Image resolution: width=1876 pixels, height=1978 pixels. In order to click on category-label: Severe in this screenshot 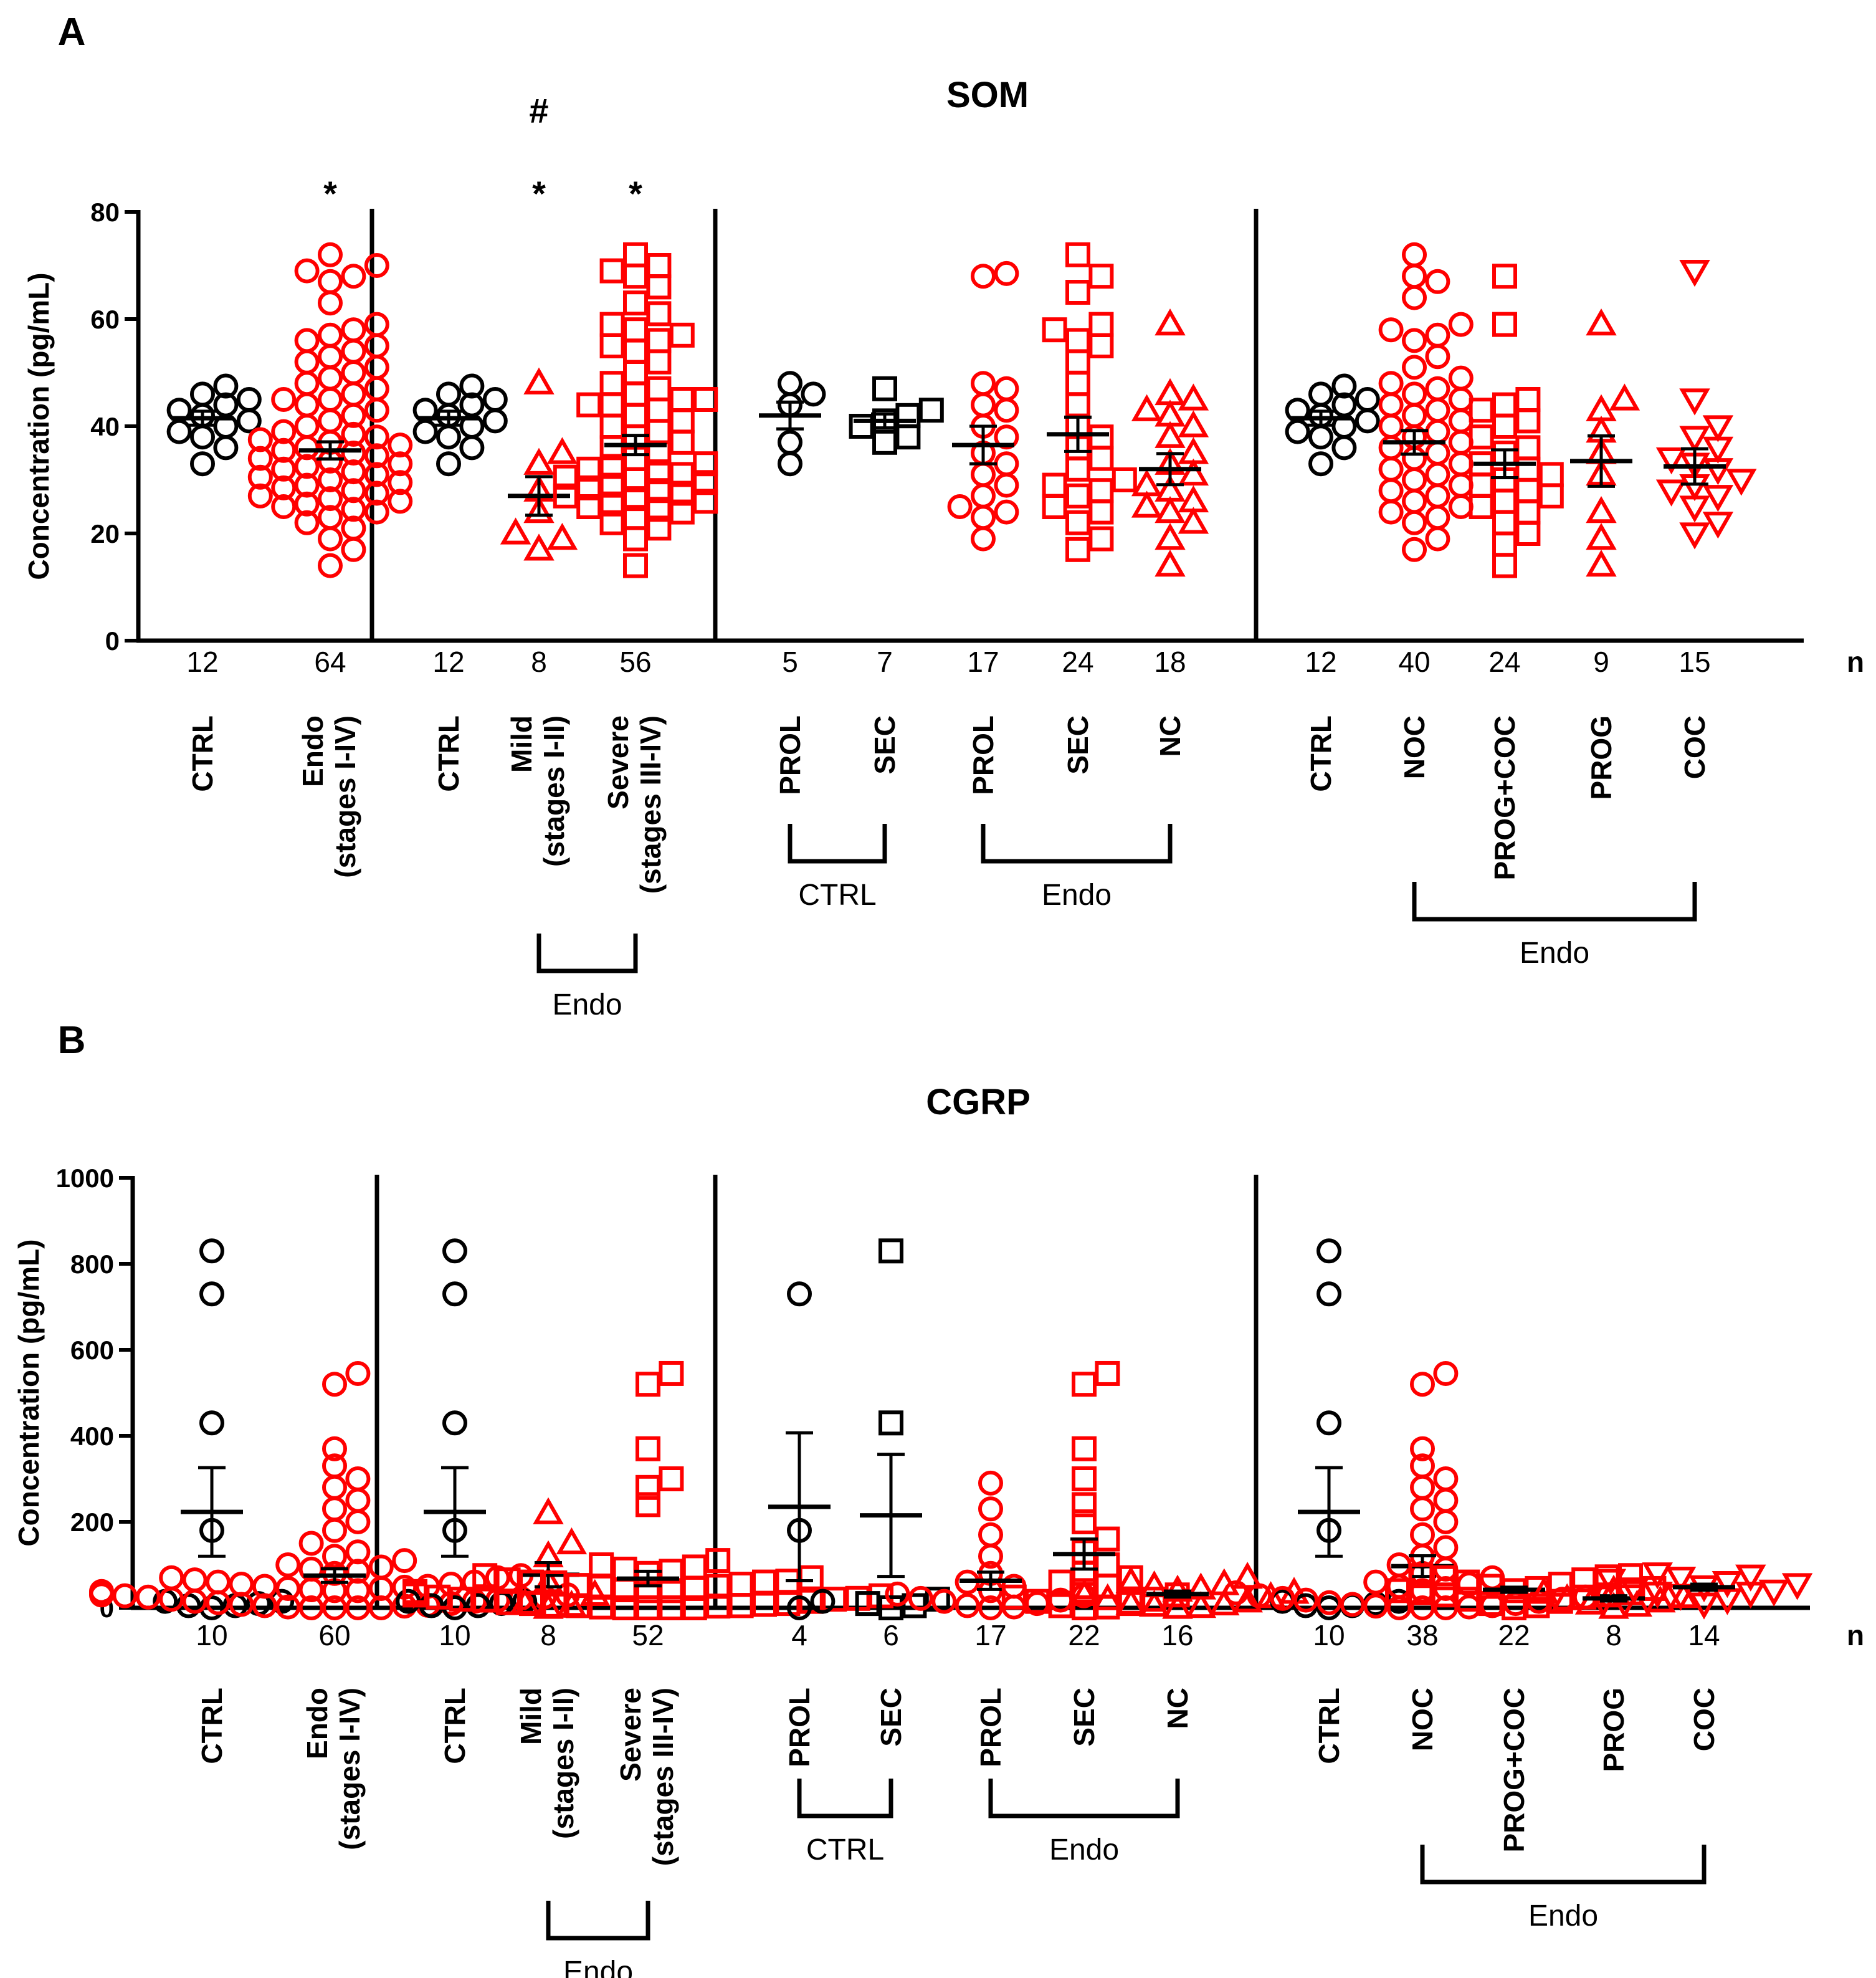, I will do `click(630, 1735)`.